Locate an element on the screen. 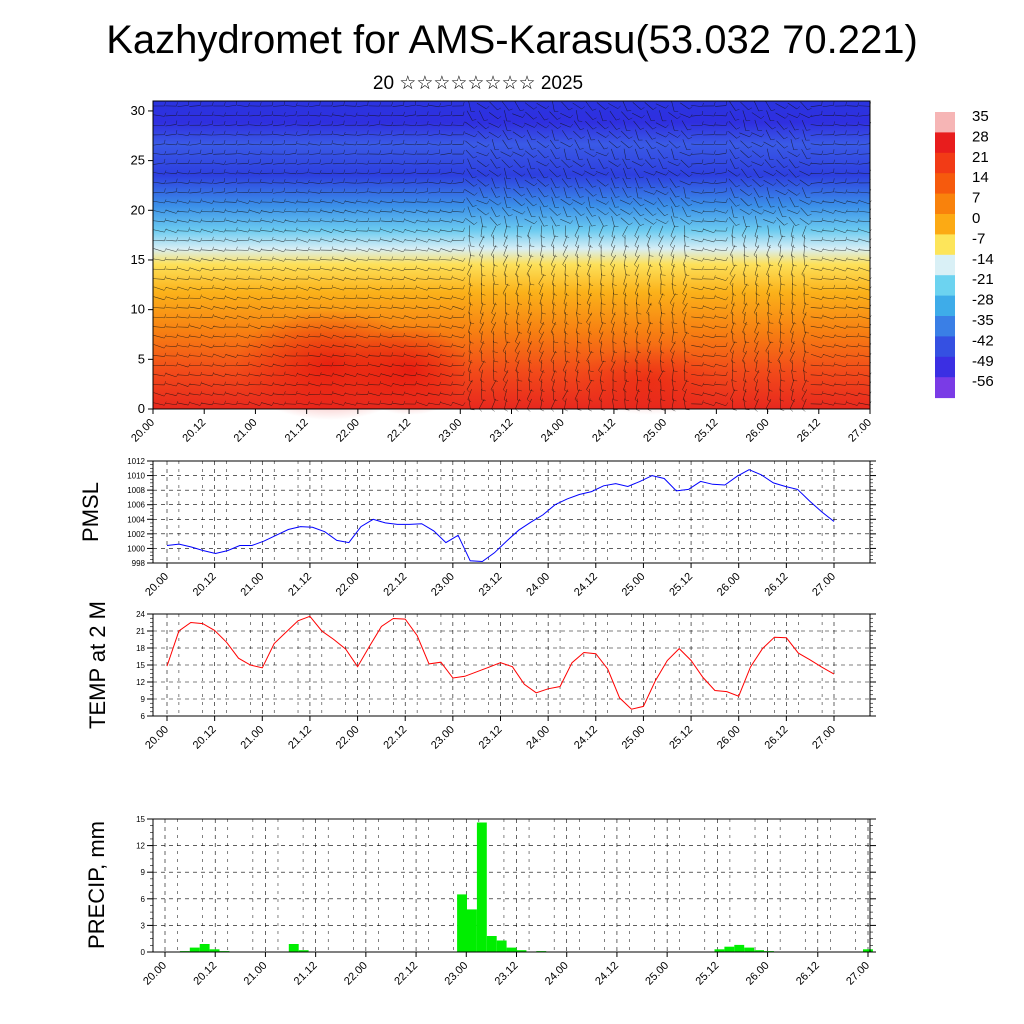 This screenshot has width=1024, height=1024. precip-x-tick-label: 26.00 is located at coordinates (758, 974).